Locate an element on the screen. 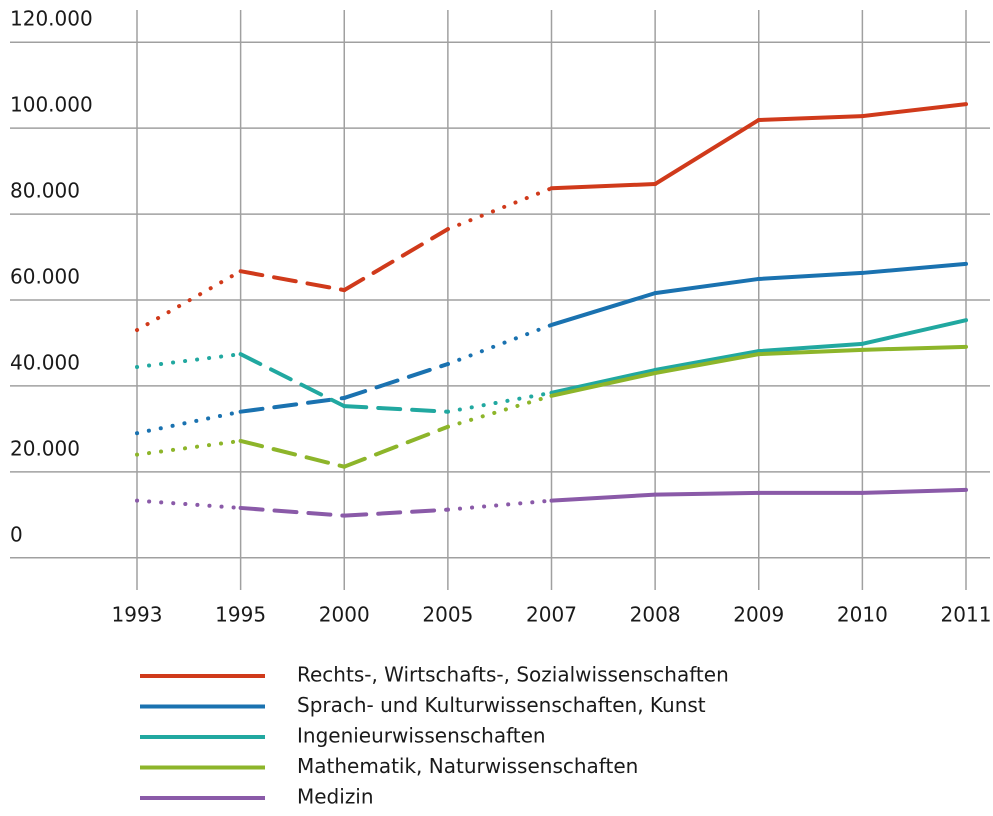 Image resolution: width=993 pixels, height=816 pixels. legend-label: Mathematik, Naturwissenschaften is located at coordinates (467, 766).